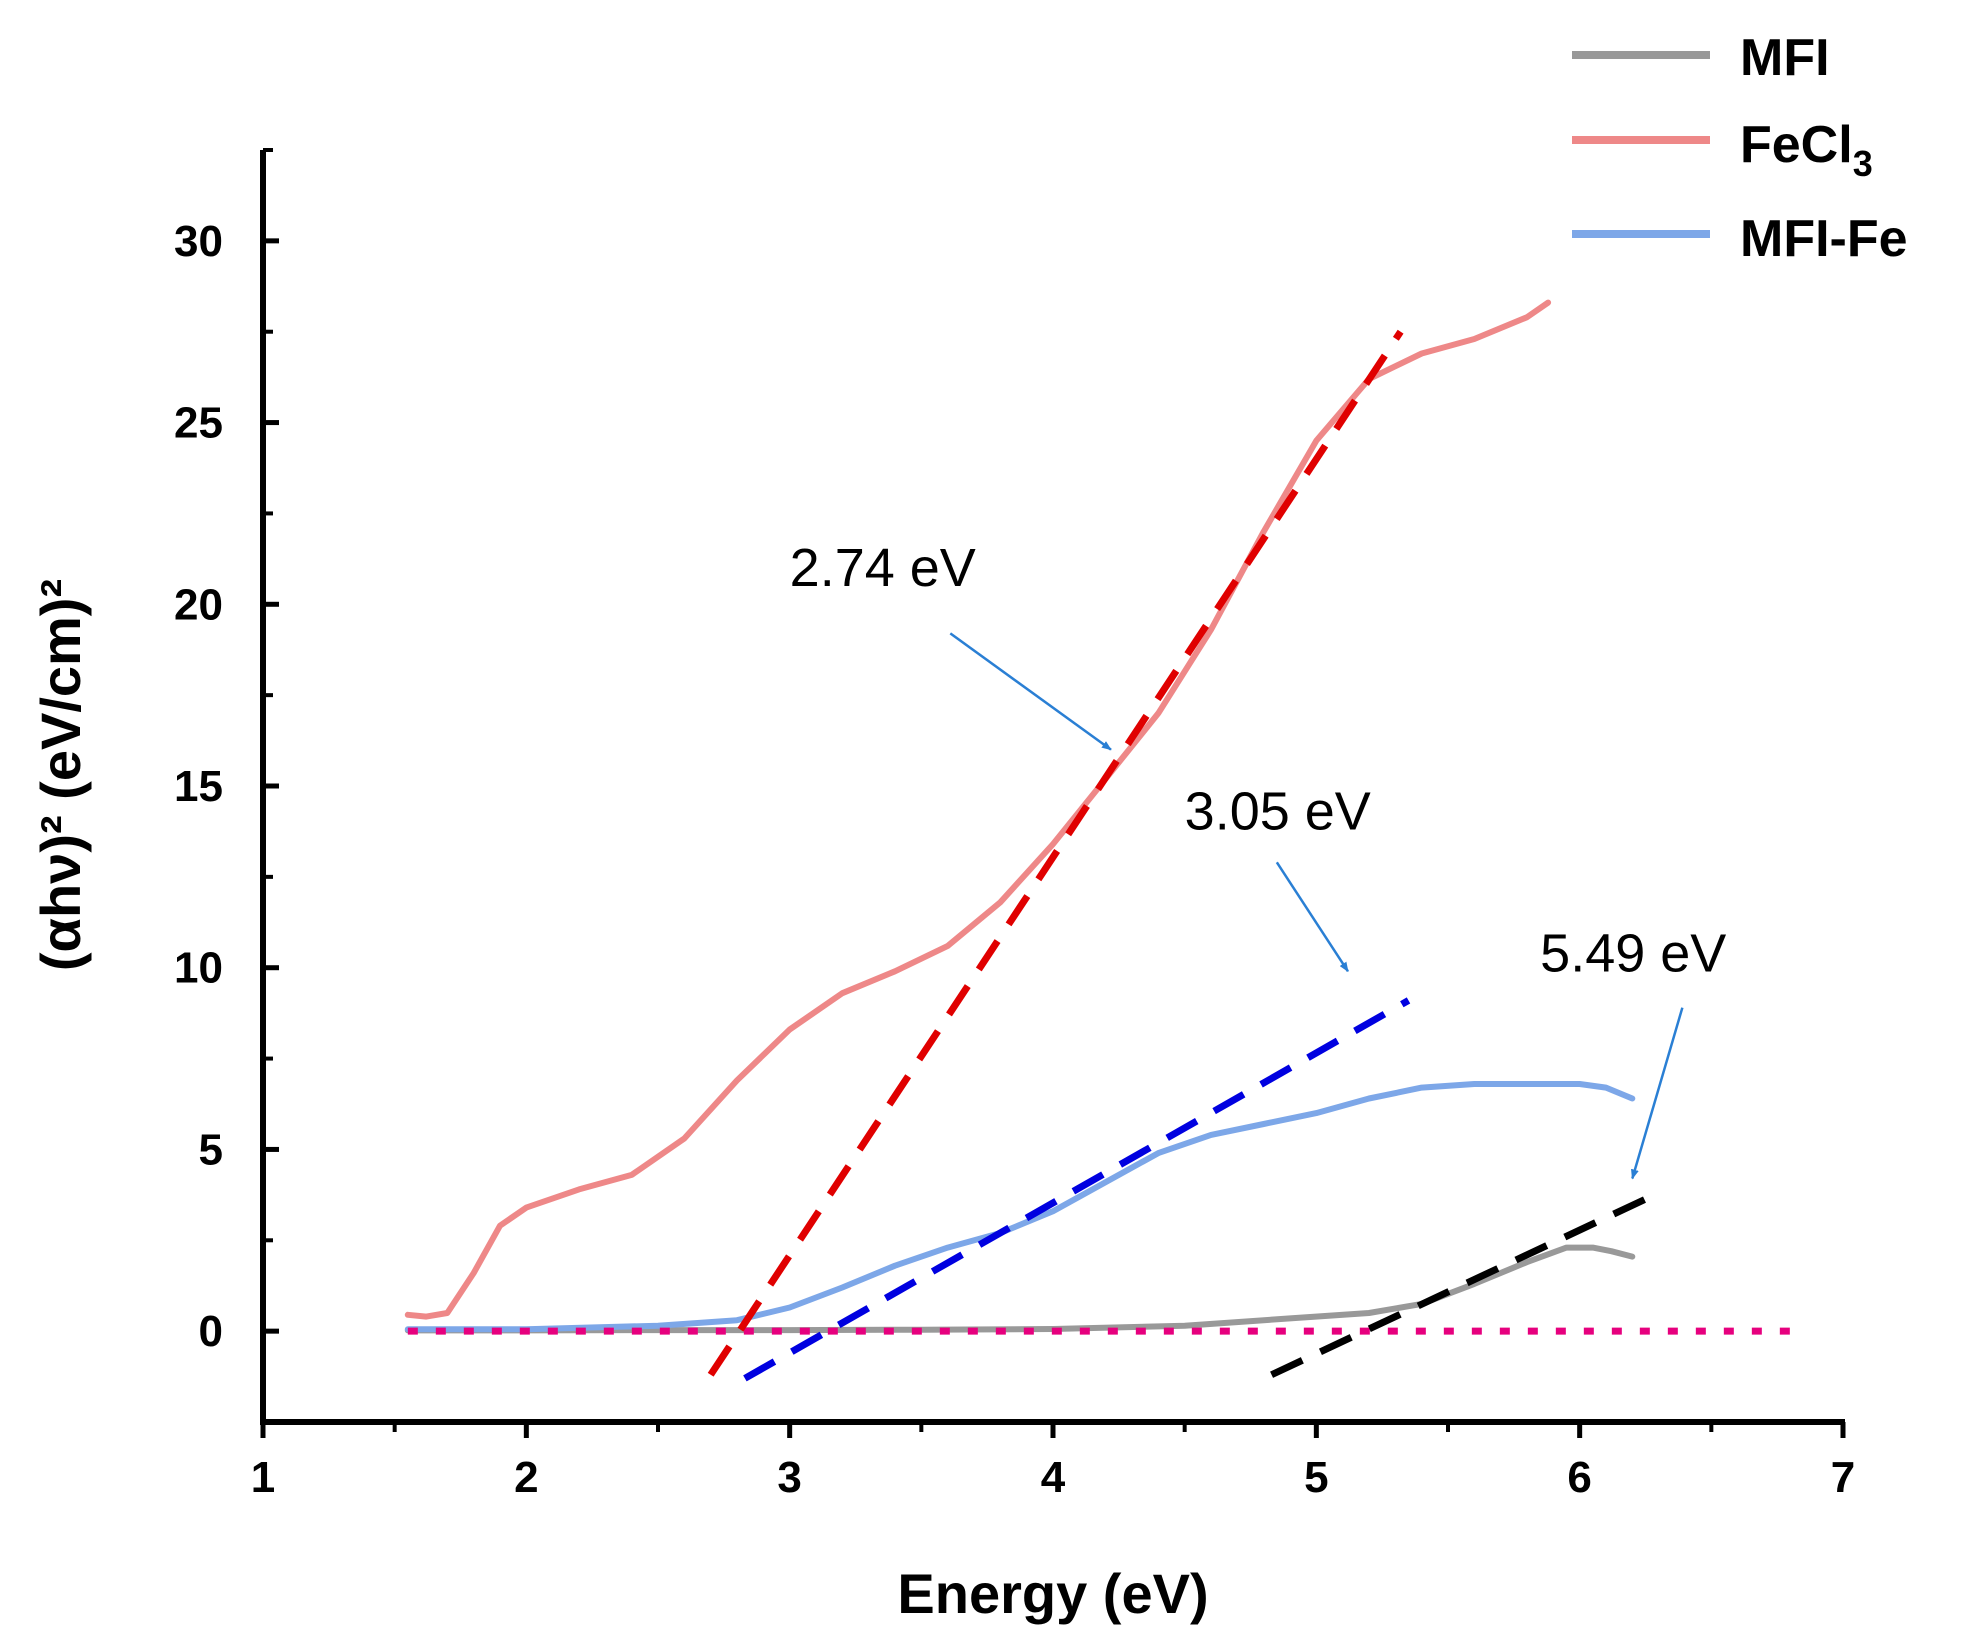  Describe the element at coordinates (1824, 239) in the screenshot. I see `legend-label-mfi-fe: MFI-Fe` at that location.